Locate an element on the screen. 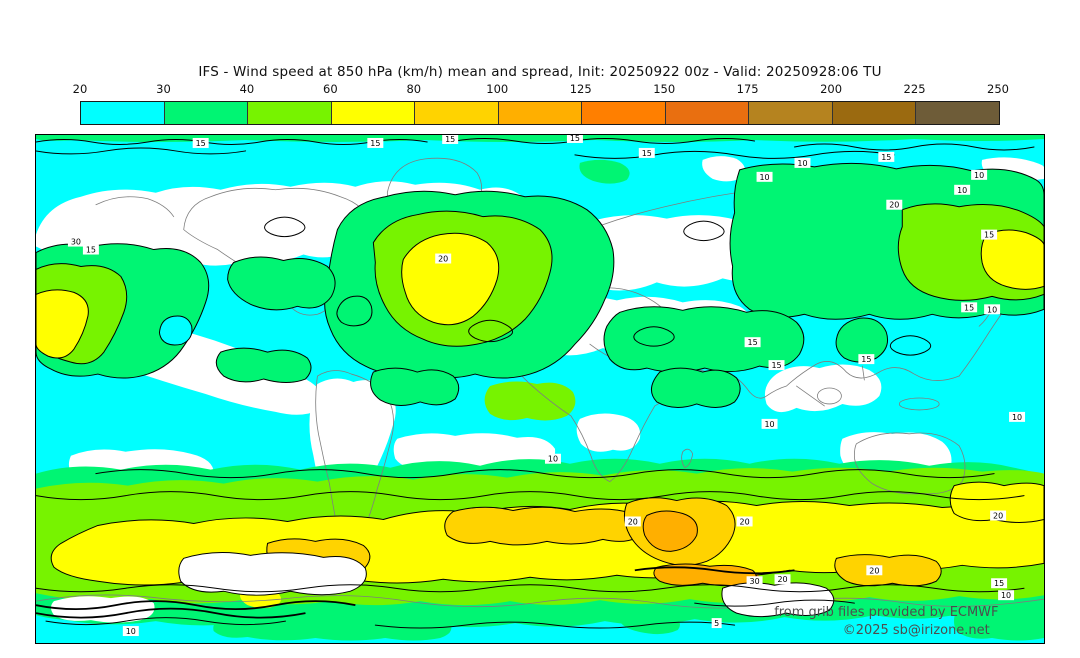 The height and width of the screenshot is (658, 1080). colorbar-tick: 200 is located at coordinates (831, 89).